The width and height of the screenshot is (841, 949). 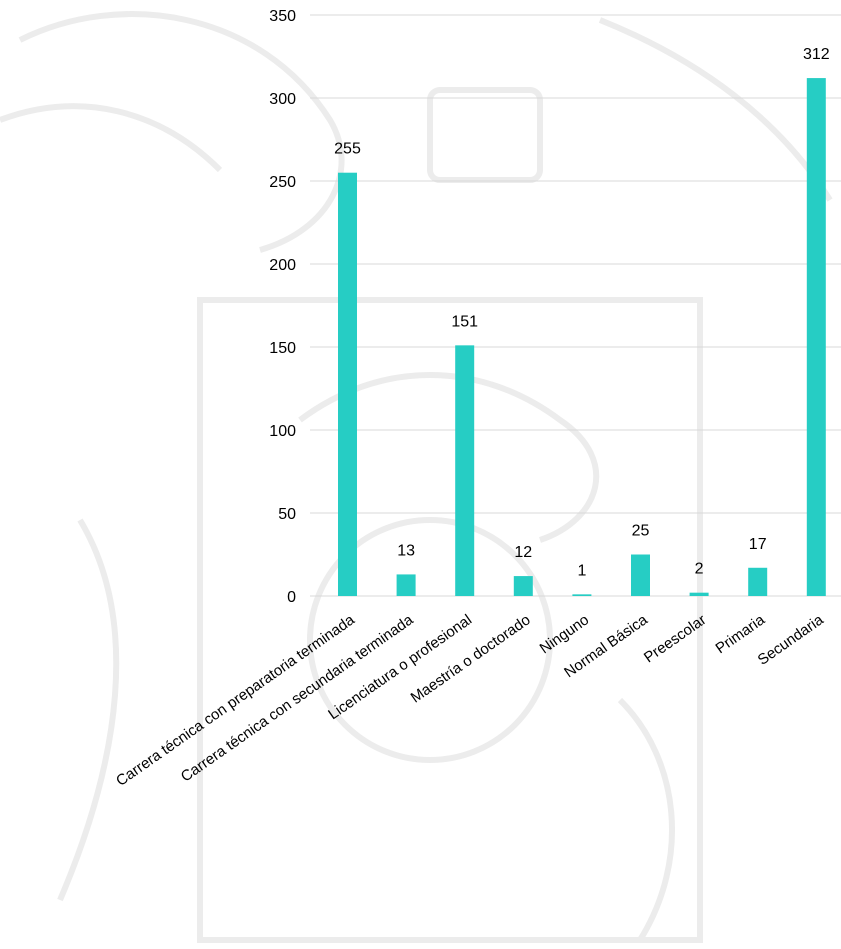 What do you see at coordinates (641, 531) in the screenshot?
I see `data-label: 25` at bounding box center [641, 531].